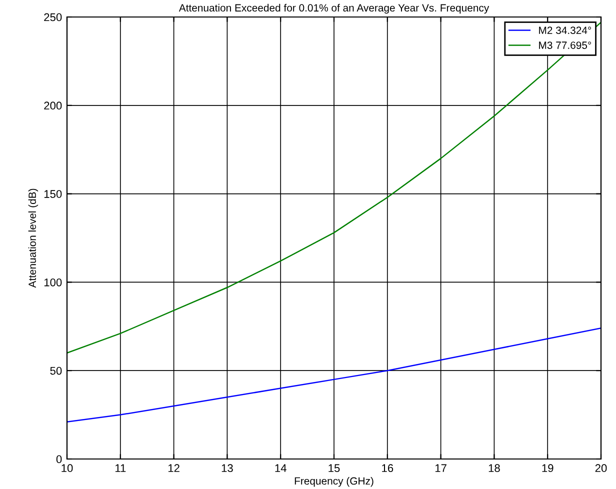 The image size is (616, 489). Describe the element at coordinates (388, 468) in the screenshot. I see `x-tick-label: 16` at that location.